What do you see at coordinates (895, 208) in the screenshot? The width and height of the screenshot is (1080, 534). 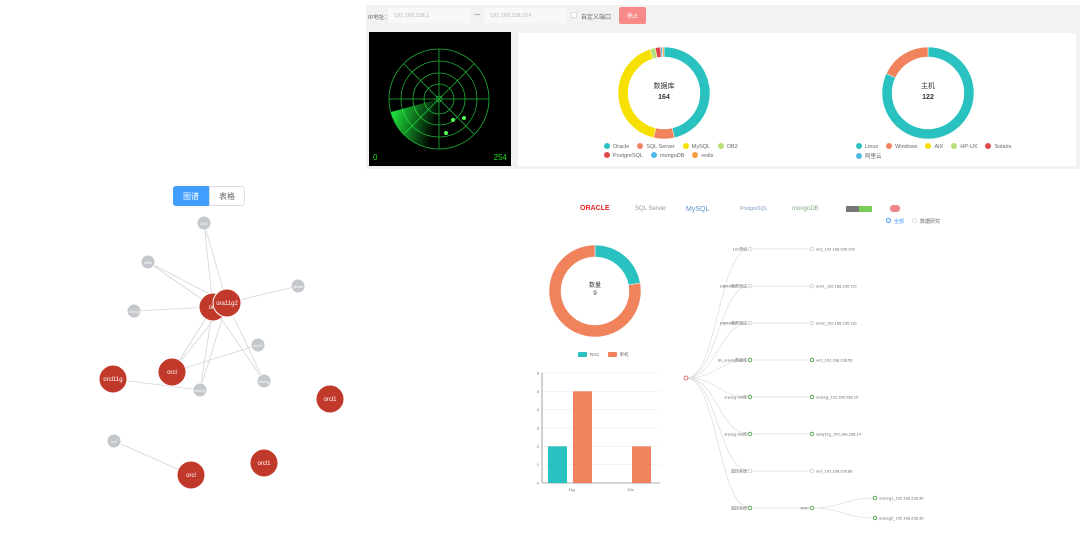 I see `logo-redis` at bounding box center [895, 208].